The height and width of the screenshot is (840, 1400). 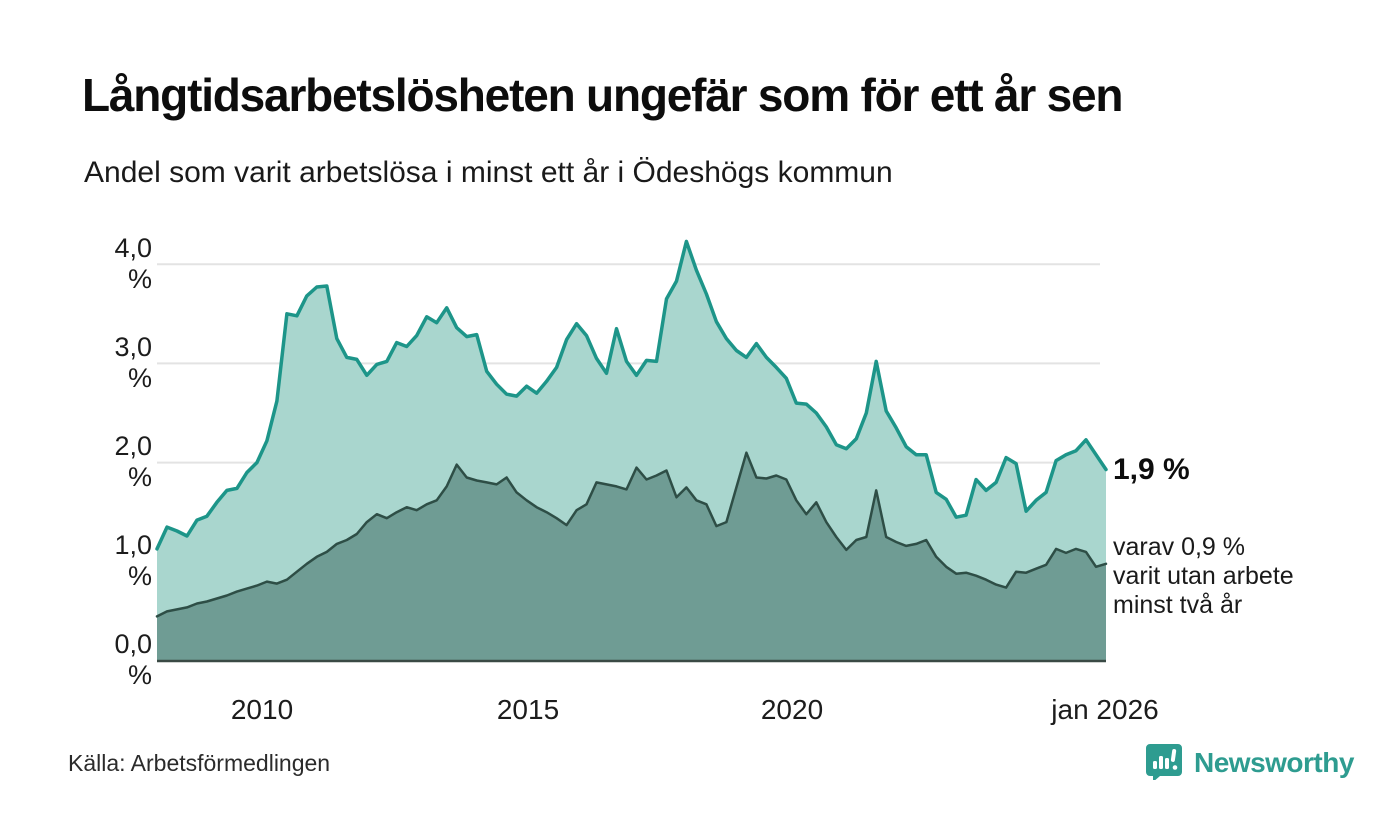 What do you see at coordinates (262, 709) in the screenshot?
I see `x-tick-2010: 2010` at bounding box center [262, 709].